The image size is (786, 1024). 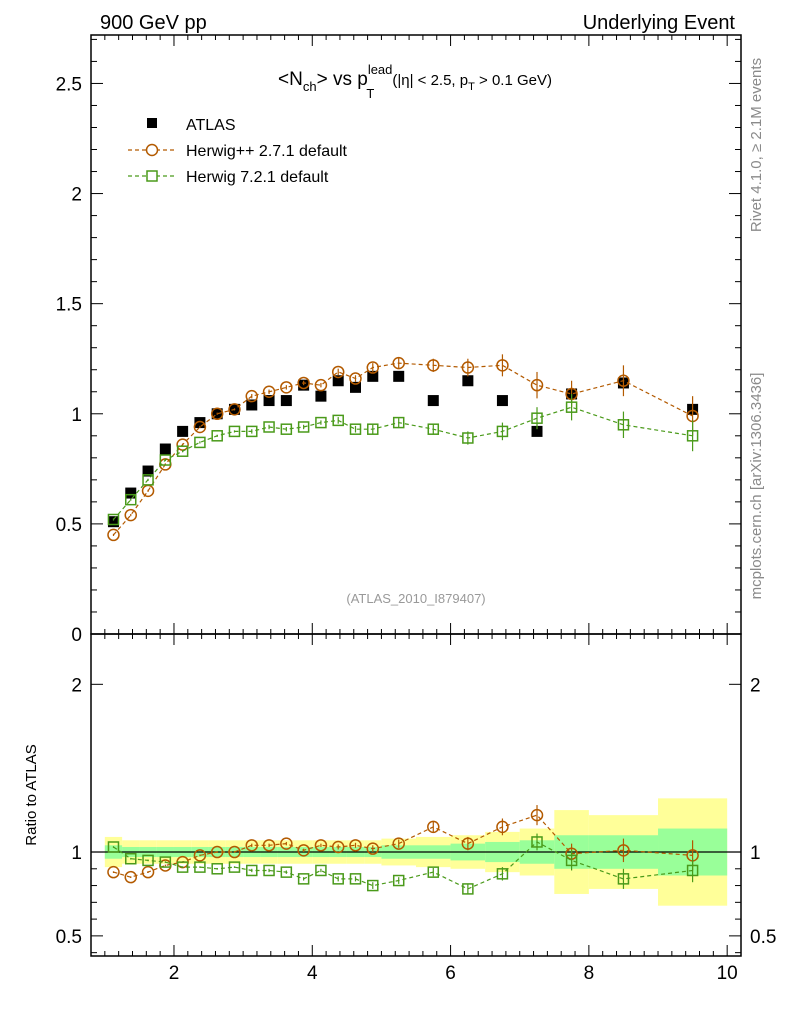 I want to click on title-sub-ch: ch, so click(x=310, y=86).